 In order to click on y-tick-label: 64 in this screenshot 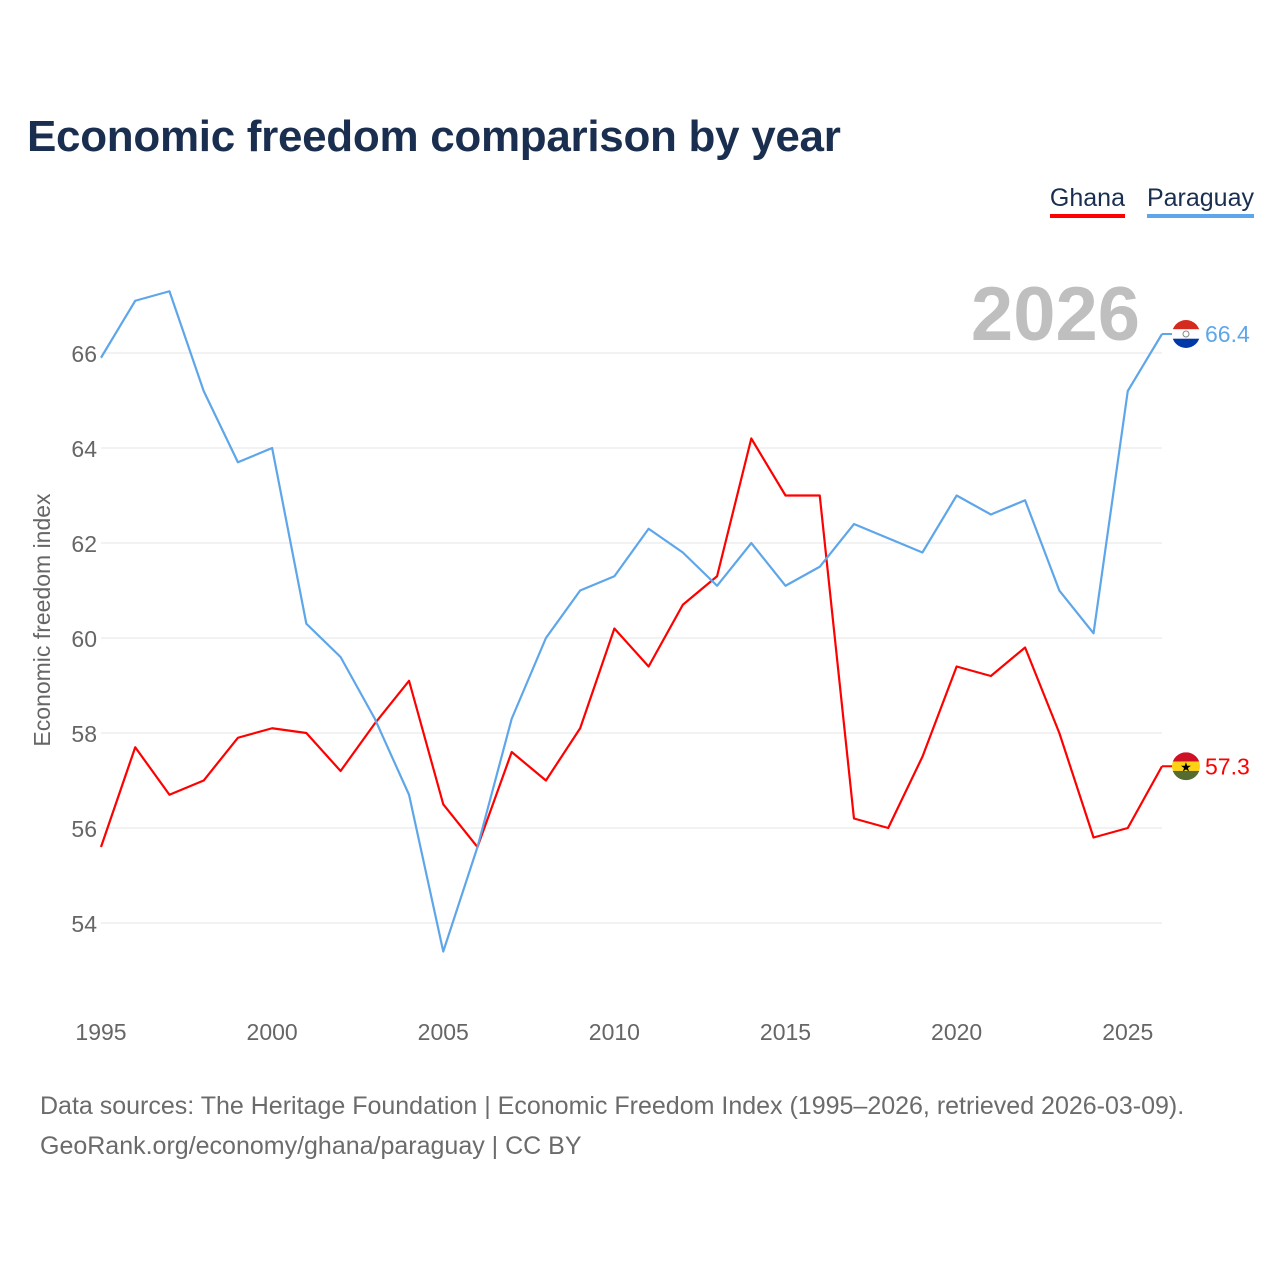, I will do `click(84, 449)`.